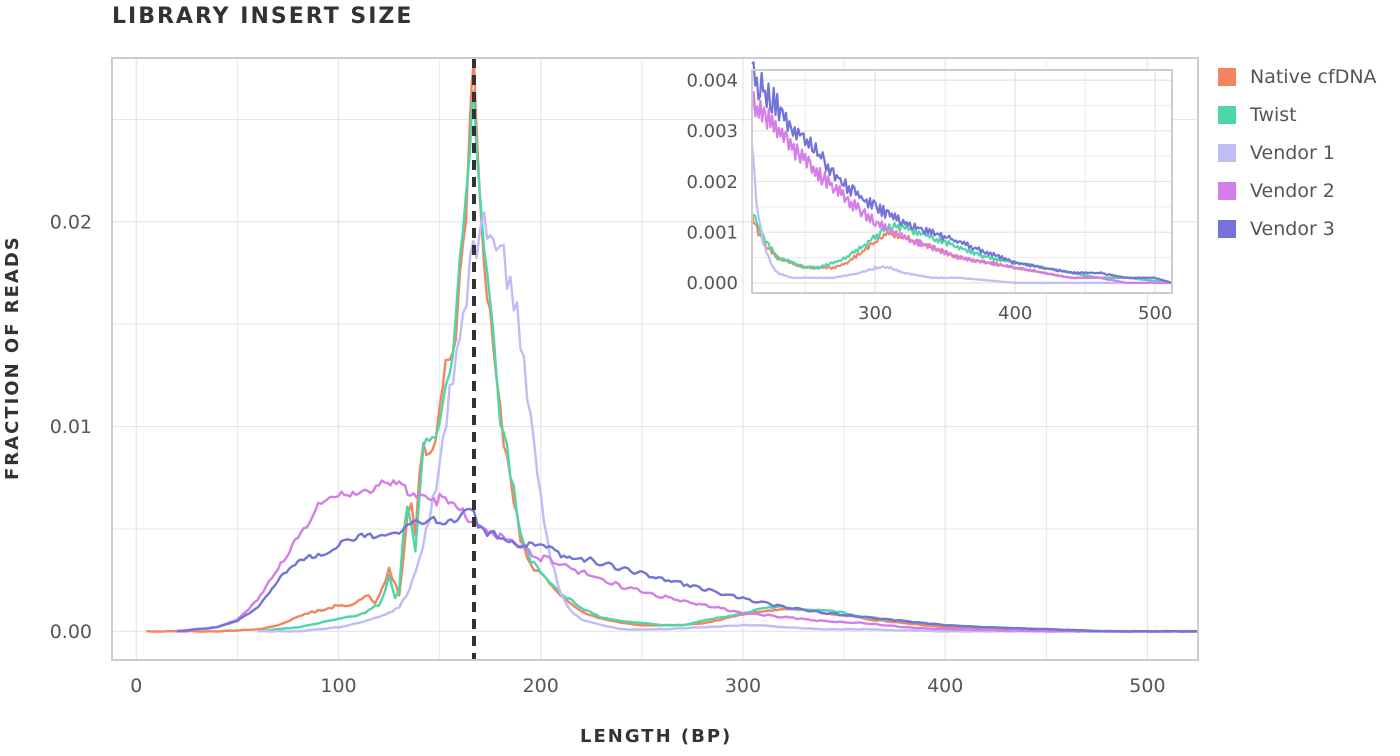 Image resolution: width=1400 pixels, height=756 pixels. I want to click on y-tick-label: 0.02, so click(71, 222).